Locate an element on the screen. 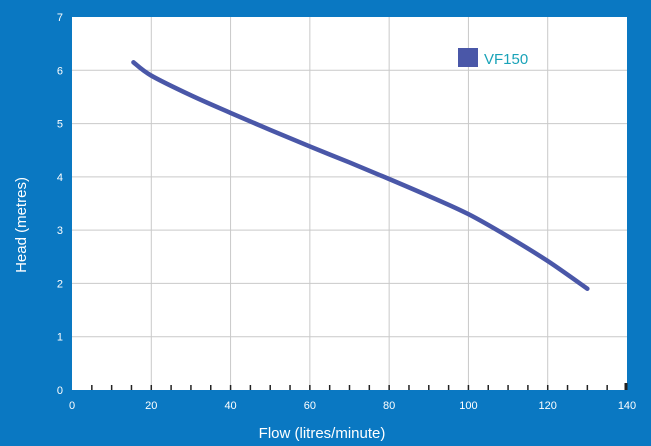 This screenshot has width=651, height=446. y-tick-label: 6 is located at coordinates (60, 71).